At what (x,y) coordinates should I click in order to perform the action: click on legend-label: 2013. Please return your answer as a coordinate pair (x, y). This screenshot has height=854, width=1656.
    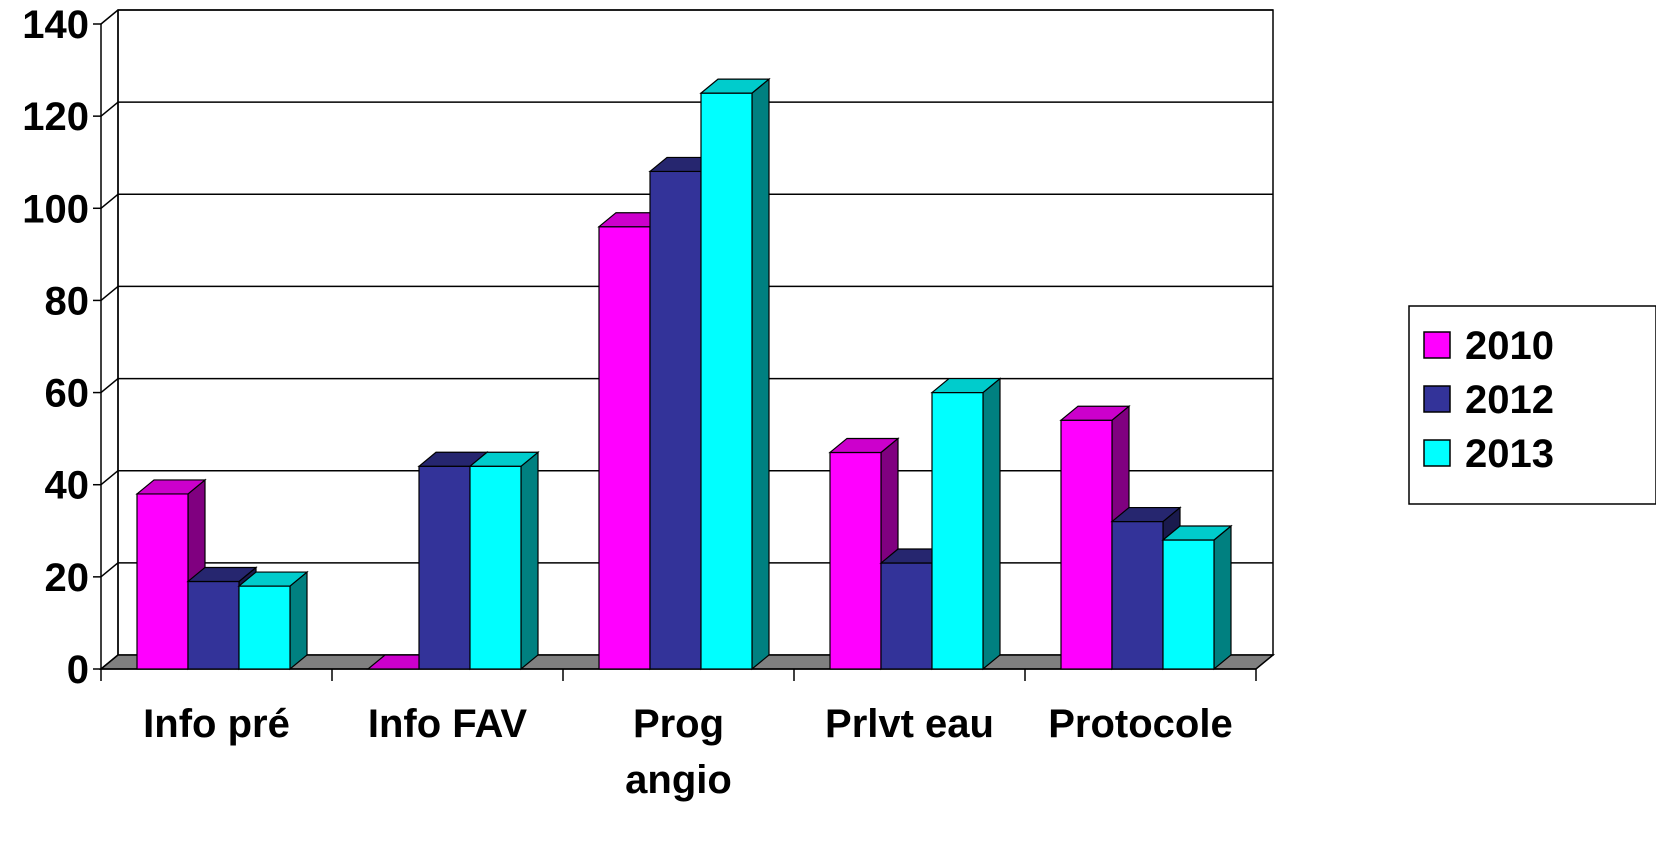
    Looking at the image, I should click on (1509, 454).